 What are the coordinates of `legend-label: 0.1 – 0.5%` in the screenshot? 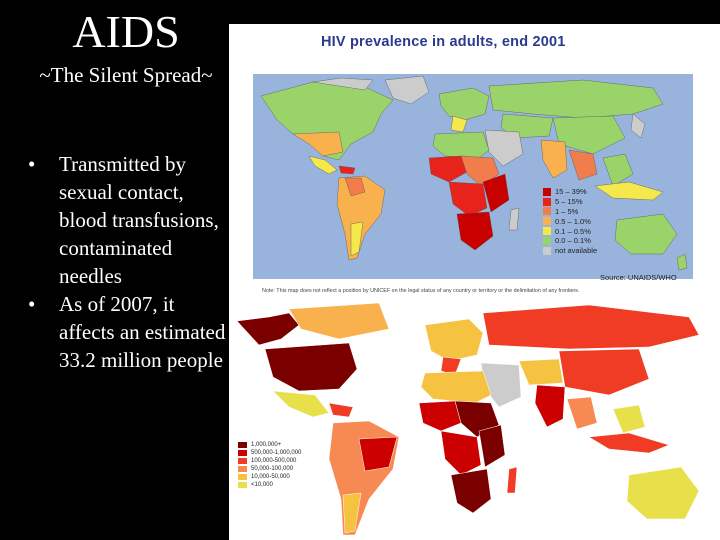 It's located at (573, 231).